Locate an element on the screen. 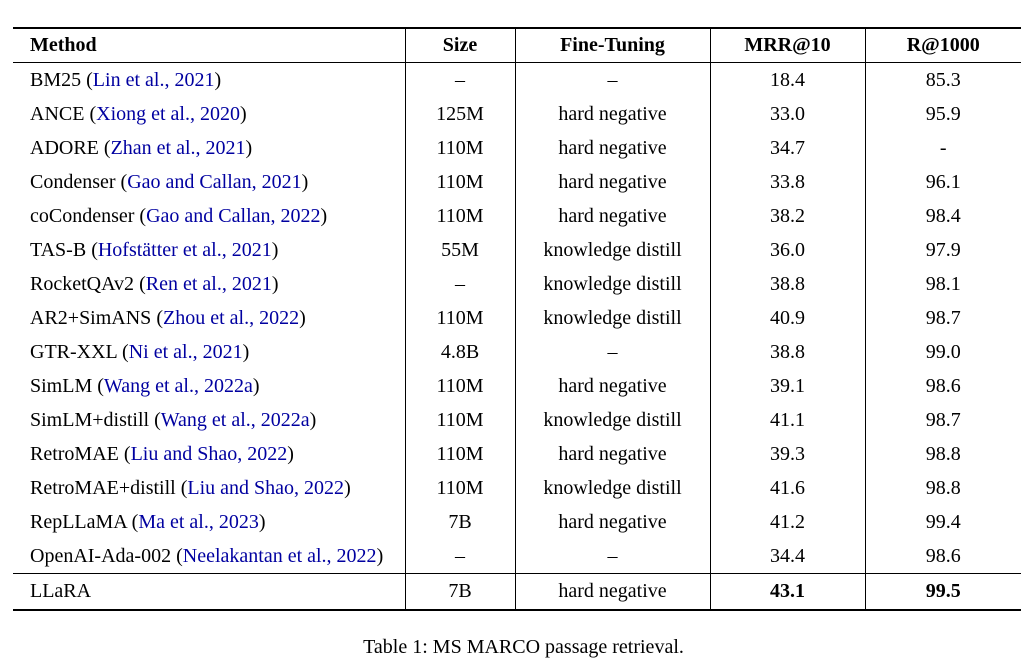  method-cell: SimLM+distill (Wang et al., 2022a) is located at coordinates (173, 419).